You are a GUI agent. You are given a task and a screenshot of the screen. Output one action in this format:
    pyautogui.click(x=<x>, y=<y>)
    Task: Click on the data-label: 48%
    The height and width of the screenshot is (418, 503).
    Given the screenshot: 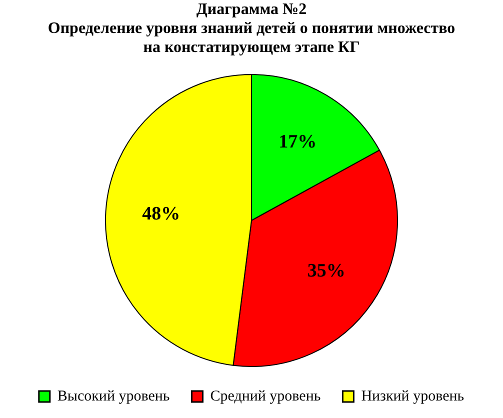 What is the action you would take?
    pyautogui.click(x=161, y=214)
    